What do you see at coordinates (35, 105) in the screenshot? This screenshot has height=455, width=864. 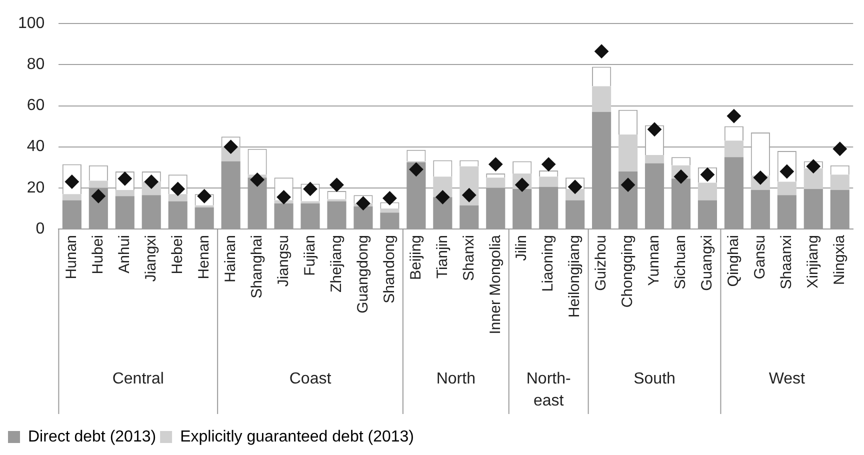 I see `y-tick-label: 60` at bounding box center [35, 105].